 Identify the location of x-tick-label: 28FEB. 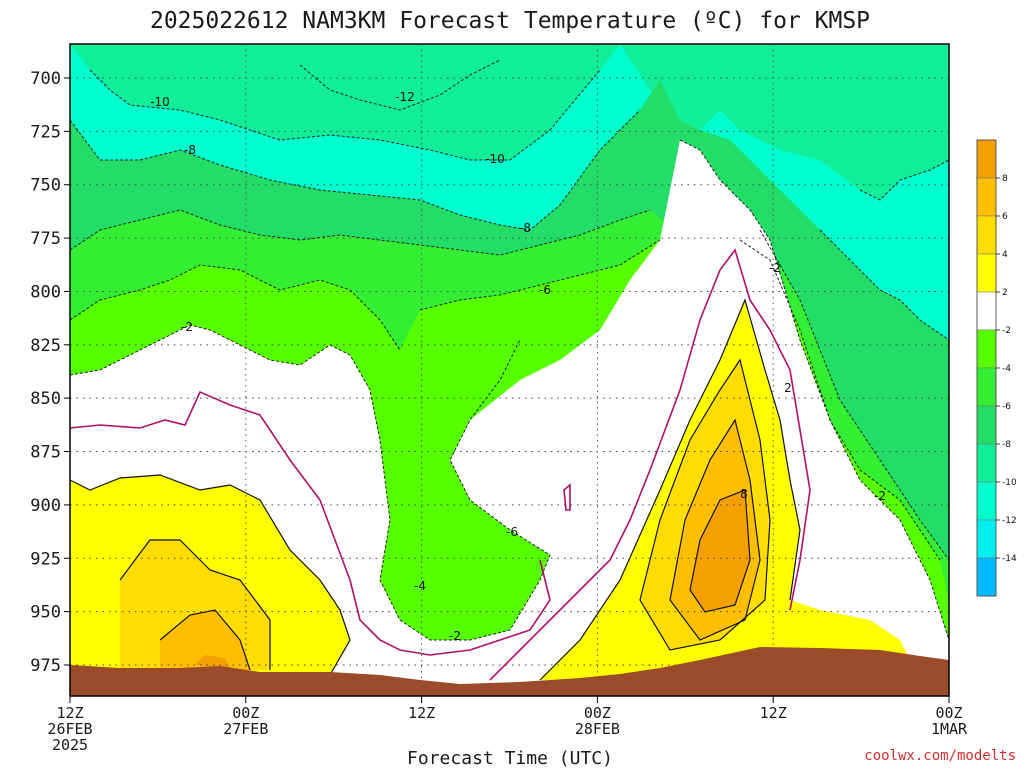
(597, 729).